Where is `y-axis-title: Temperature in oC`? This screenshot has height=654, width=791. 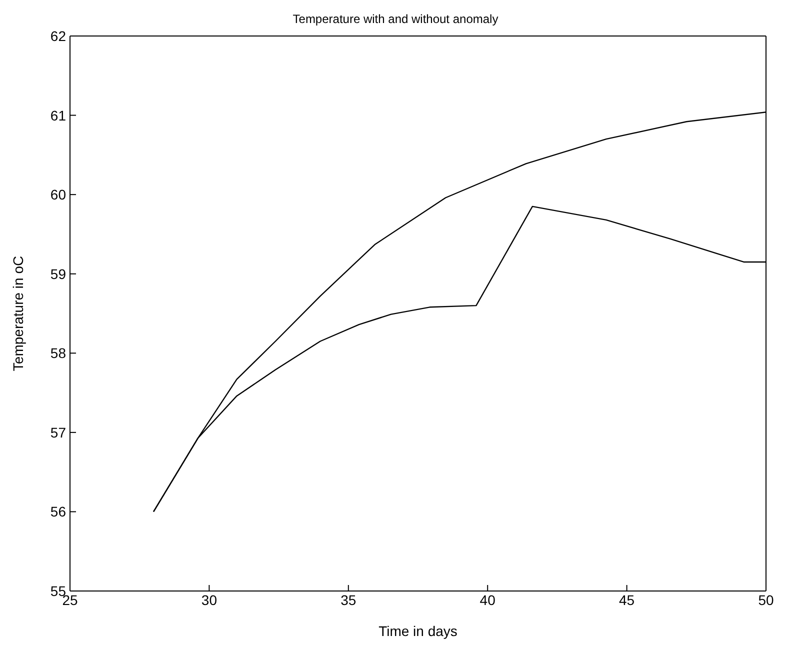
y-axis-title: Temperature in oC is located at coordinates (18, 314).